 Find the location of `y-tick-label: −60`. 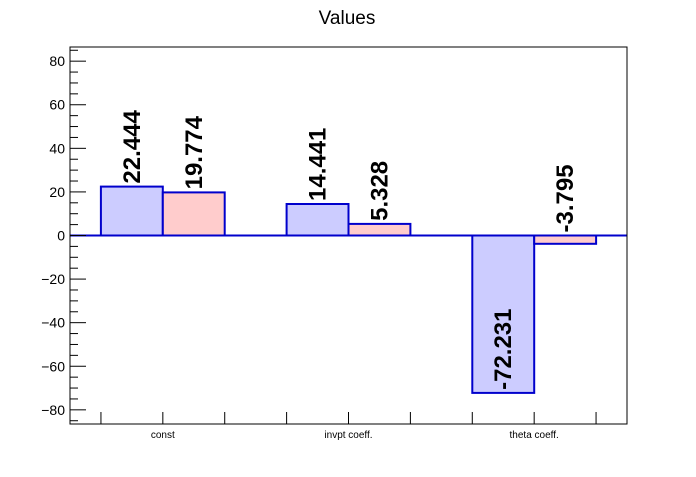

y-tick-label: −60 is located at coordinates (53, 366).